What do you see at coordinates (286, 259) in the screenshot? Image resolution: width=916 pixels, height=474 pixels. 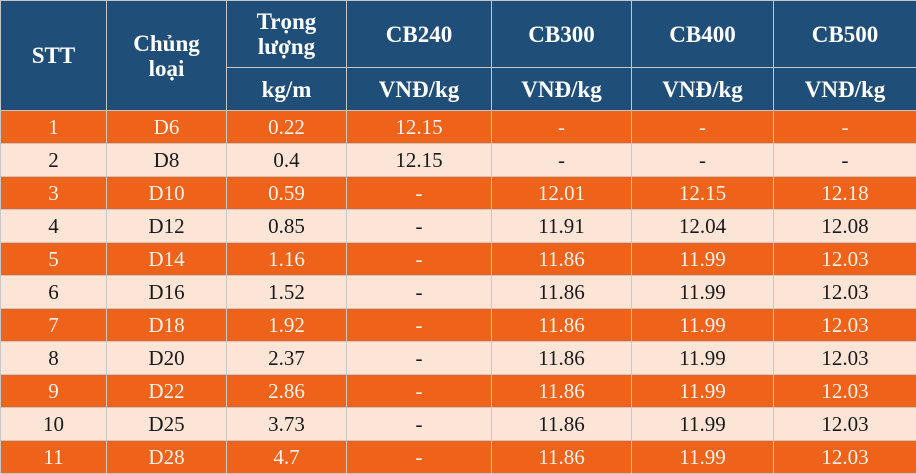 I see `cell-weight: 1.16` at bounding box center [286, 259].